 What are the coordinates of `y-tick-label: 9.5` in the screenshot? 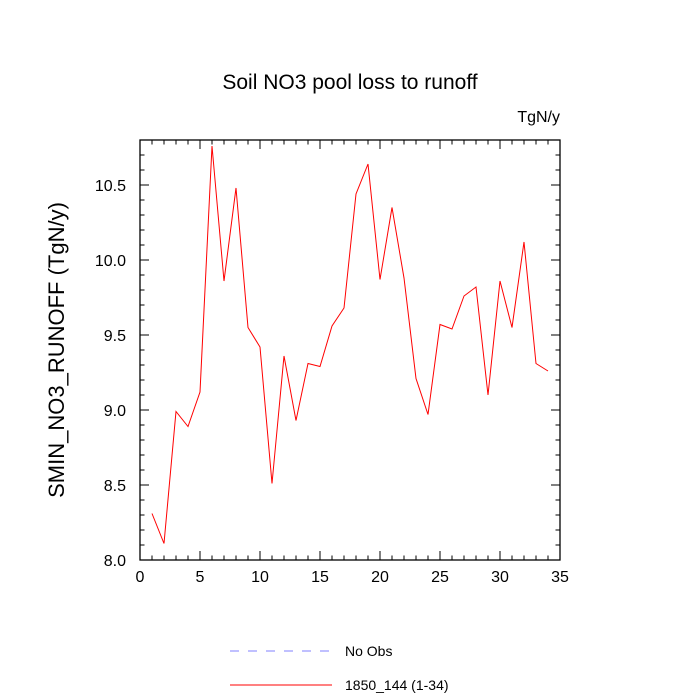 It's located at (115, 336).